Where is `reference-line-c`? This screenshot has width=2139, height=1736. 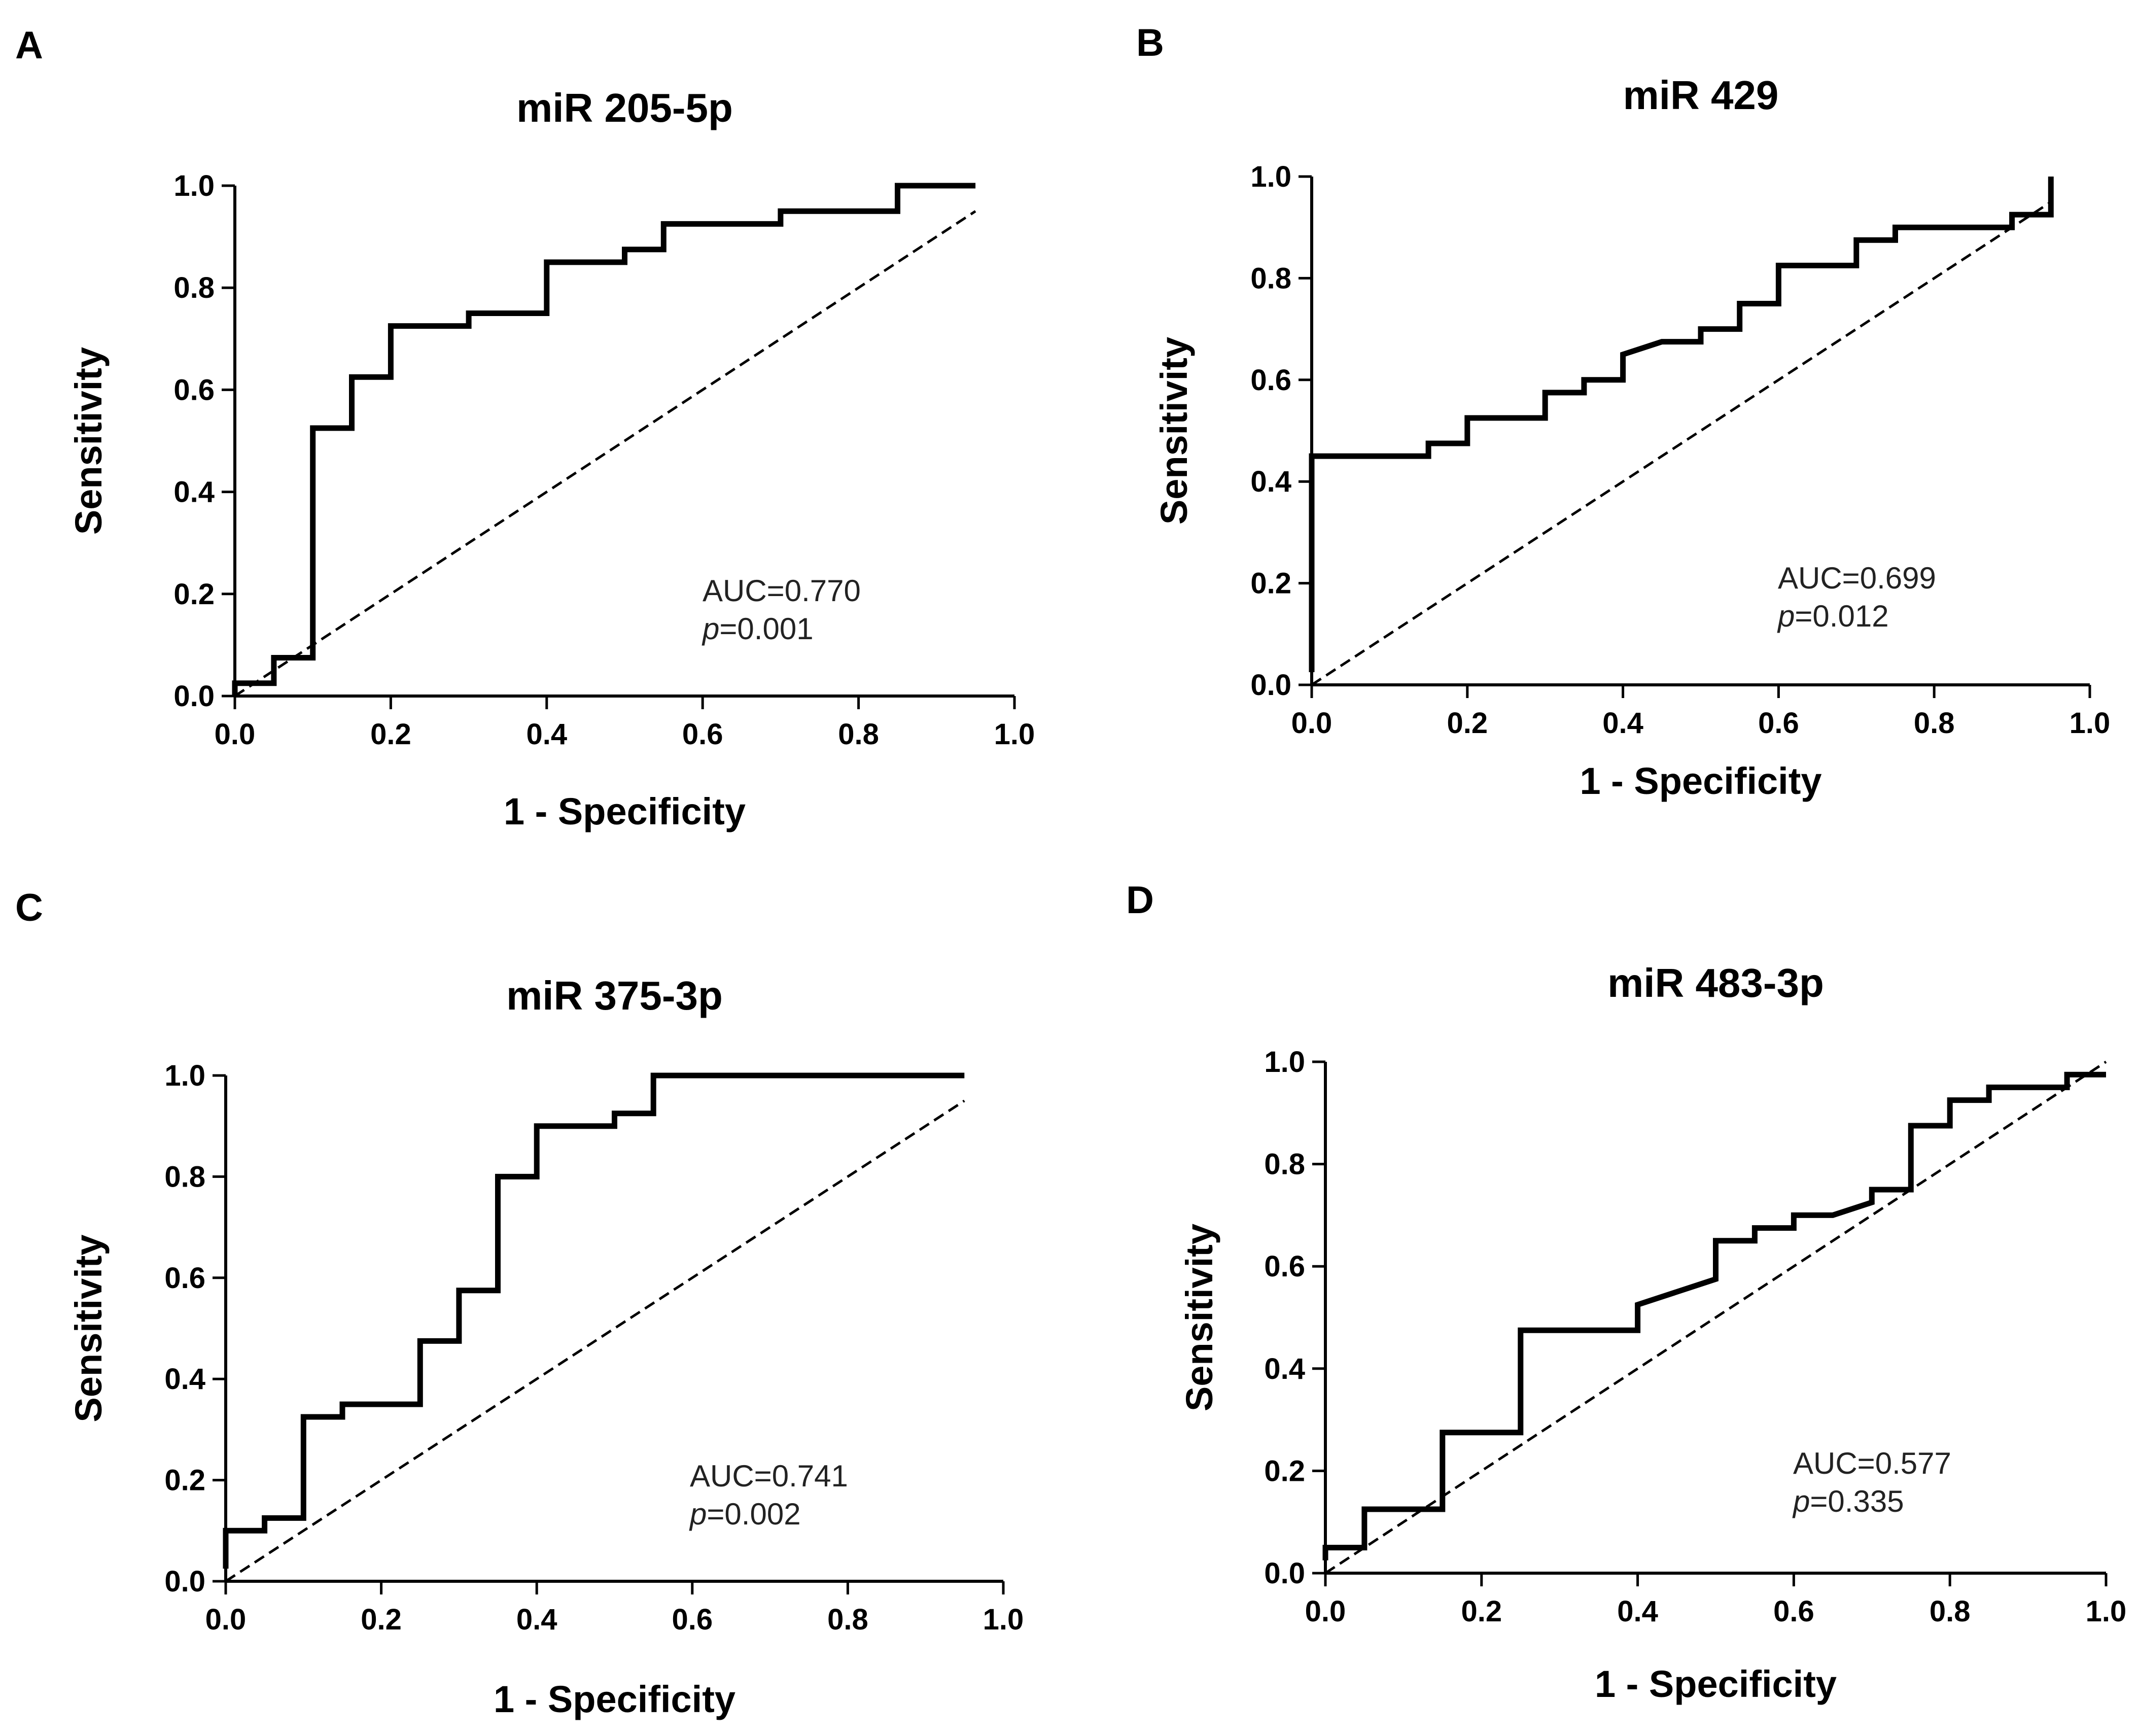 reference-line-c is located at coordinates (595, 1341).